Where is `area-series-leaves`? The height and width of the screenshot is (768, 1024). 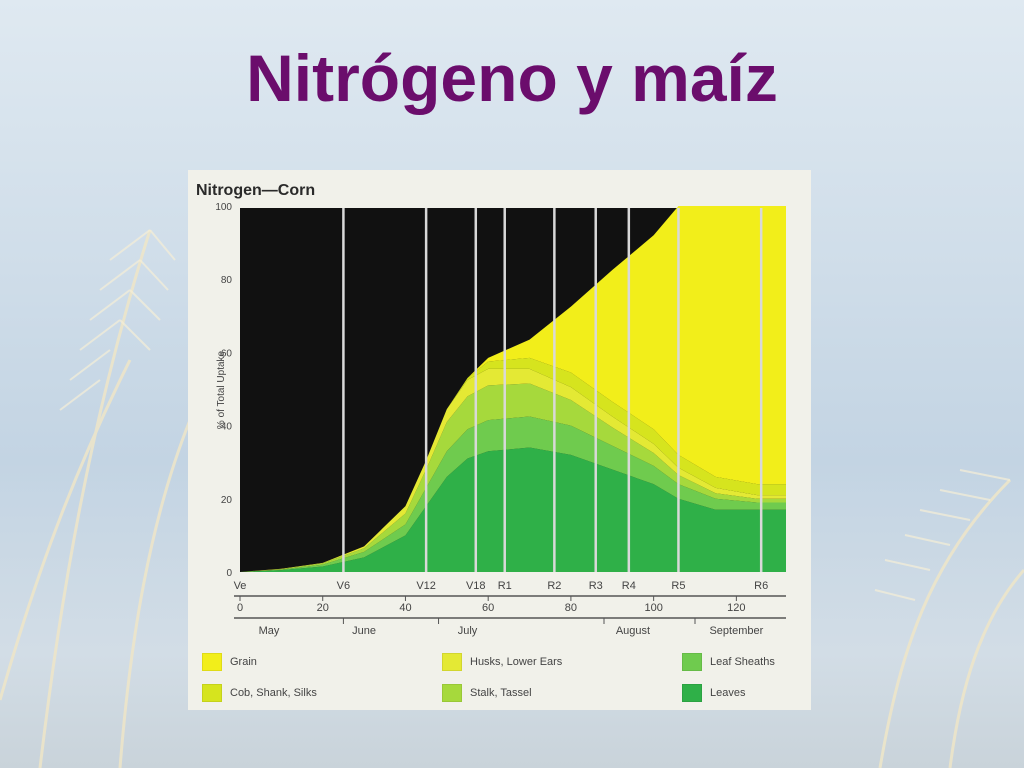
area-series-leaves is located at coordinates (513, 509).